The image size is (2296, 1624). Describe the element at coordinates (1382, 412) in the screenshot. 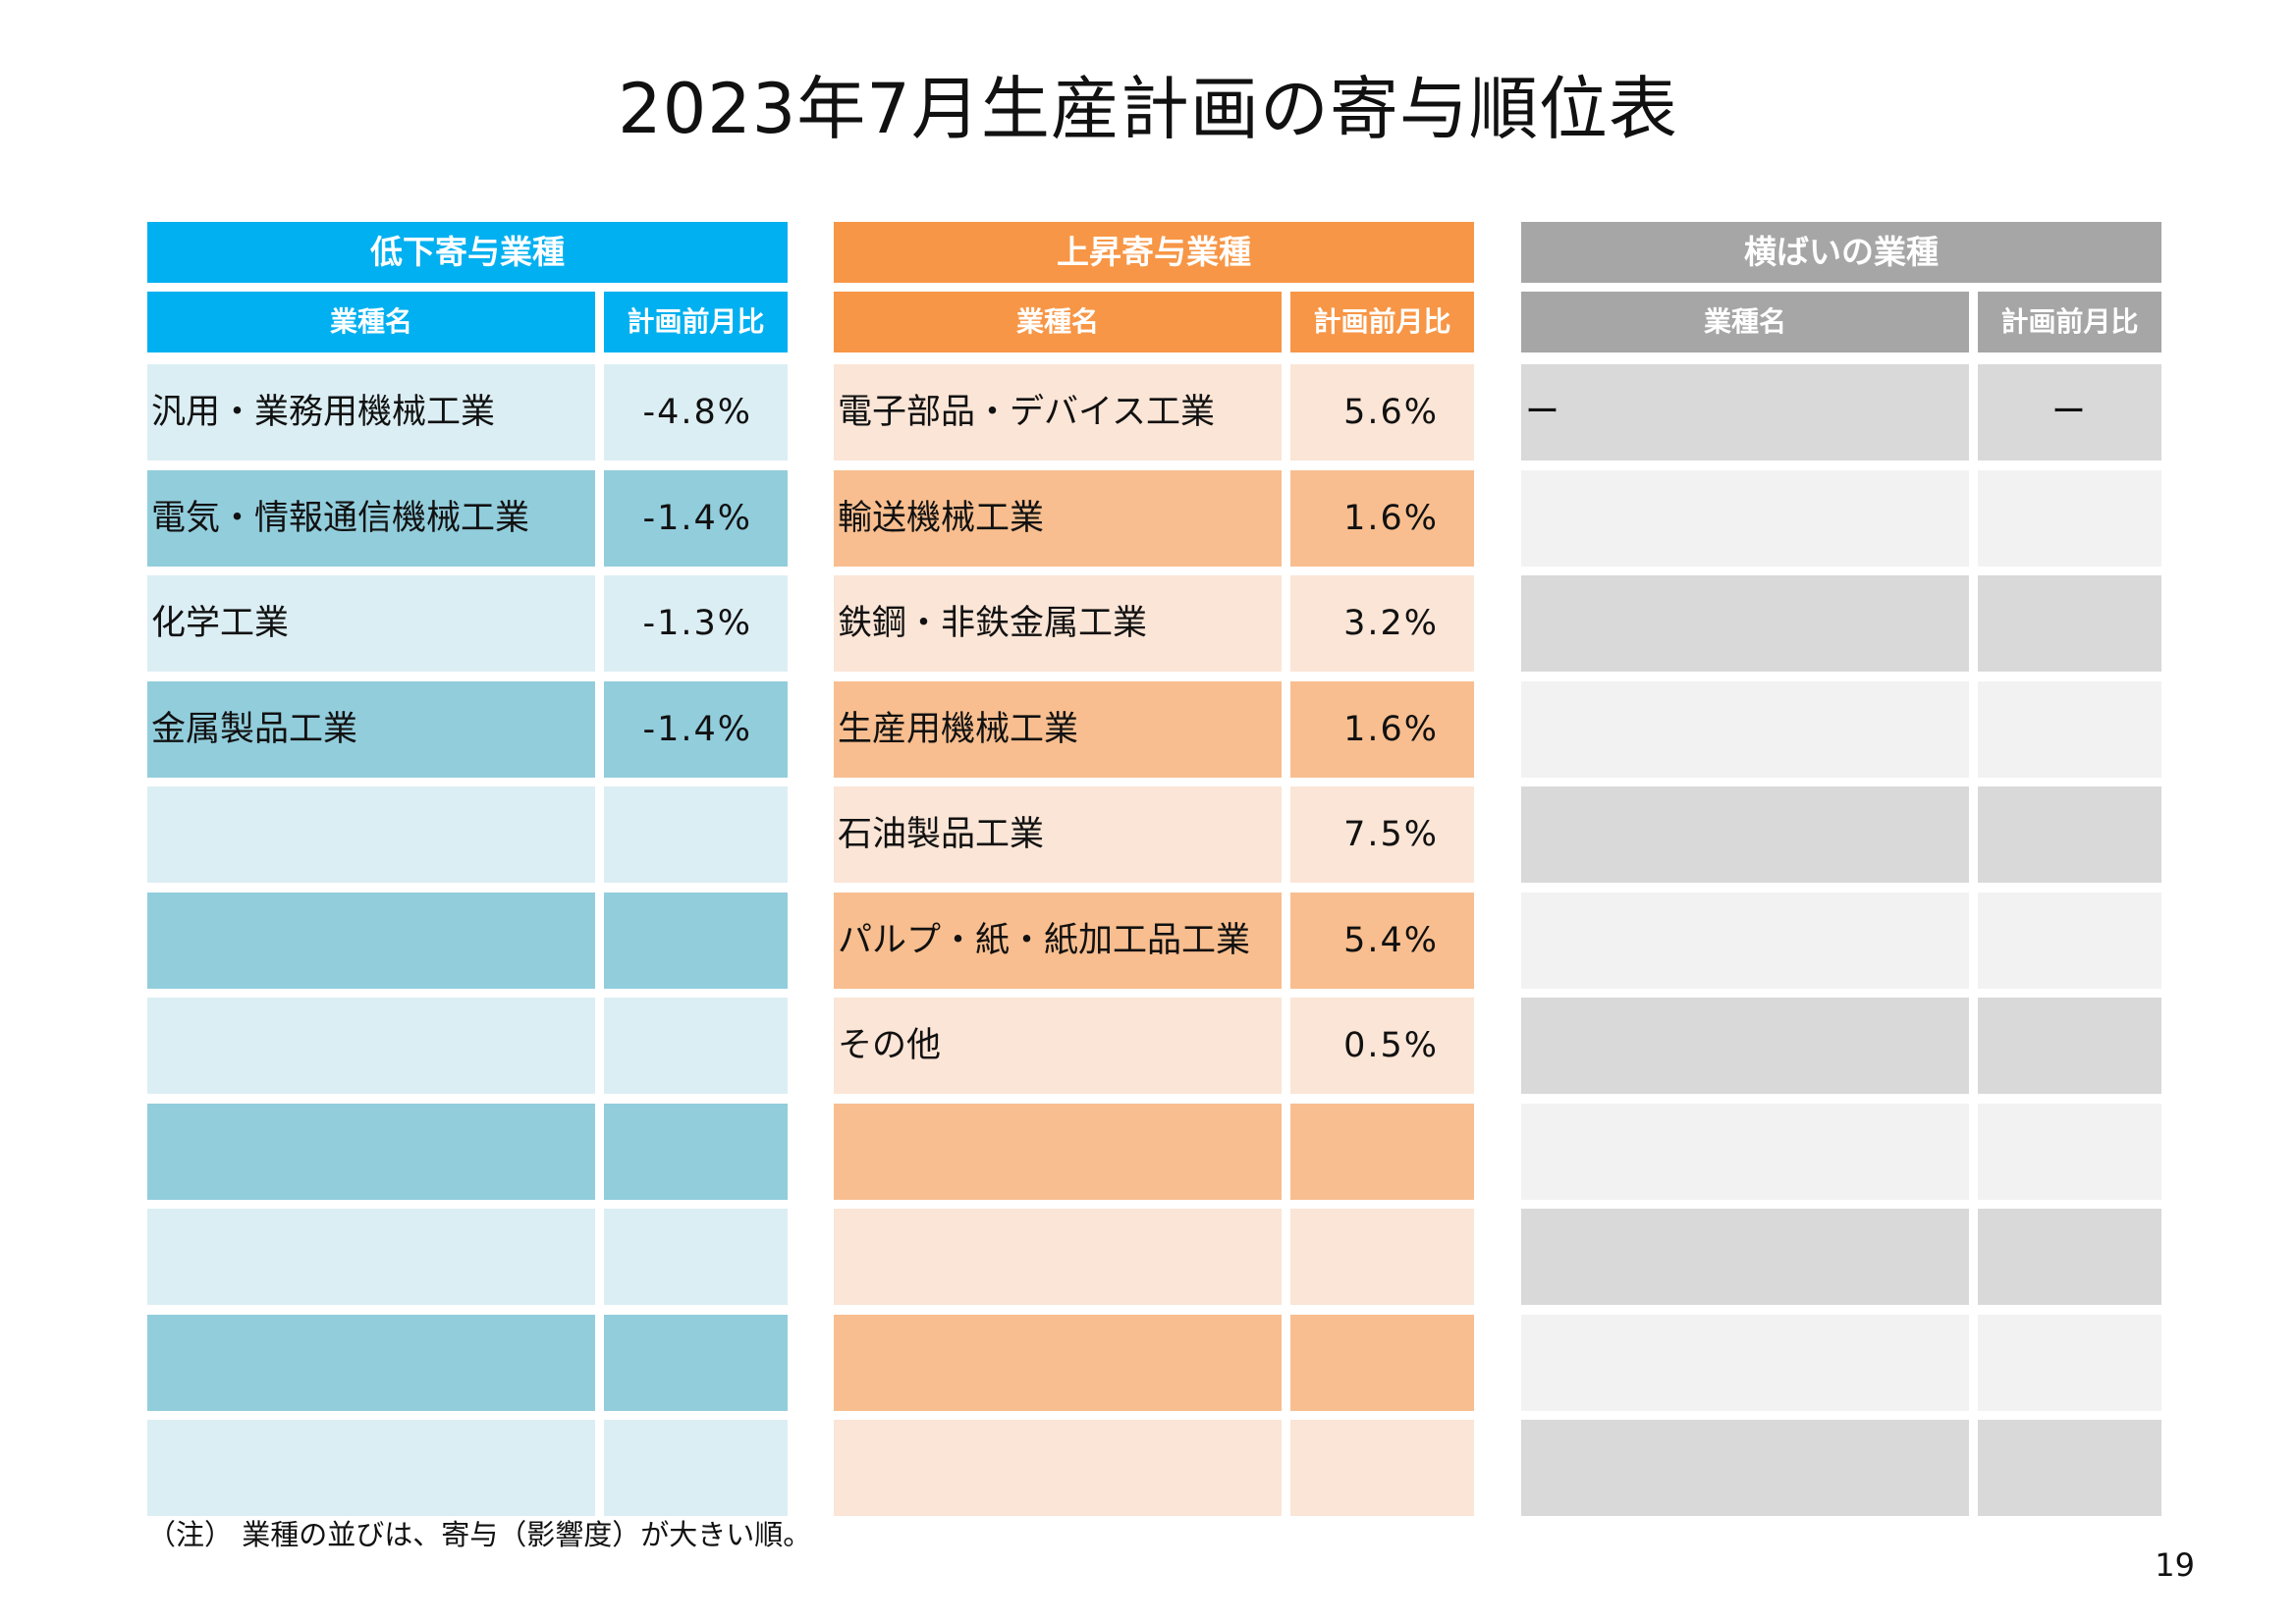

I see `mom-change-cell: 5.6%` at that location.